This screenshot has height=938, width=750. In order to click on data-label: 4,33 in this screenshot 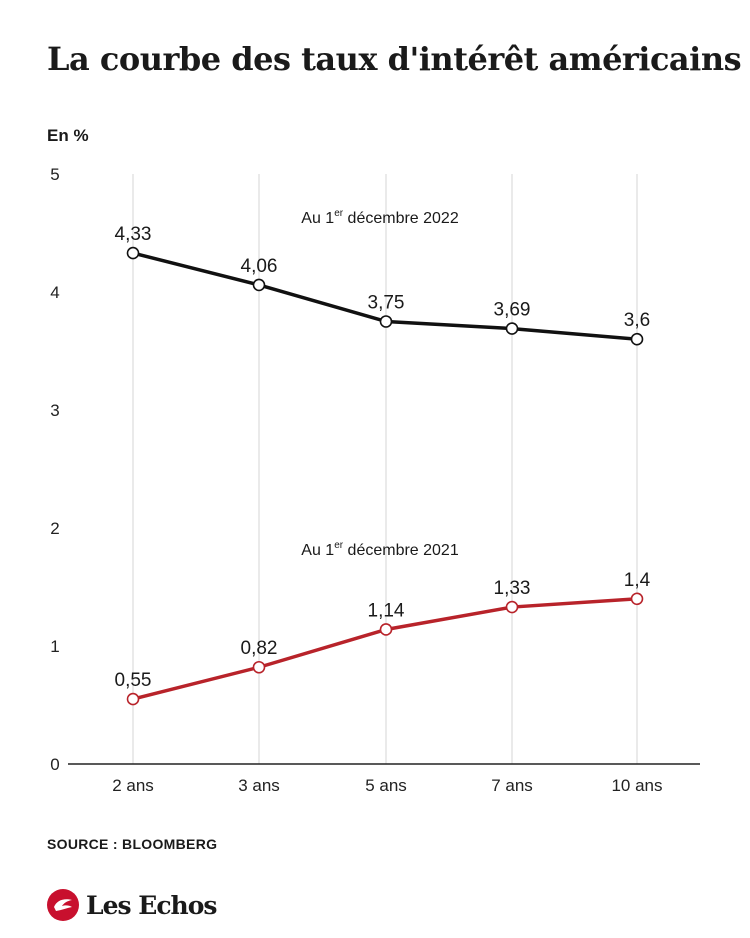, I will do `click(133, 234)`.